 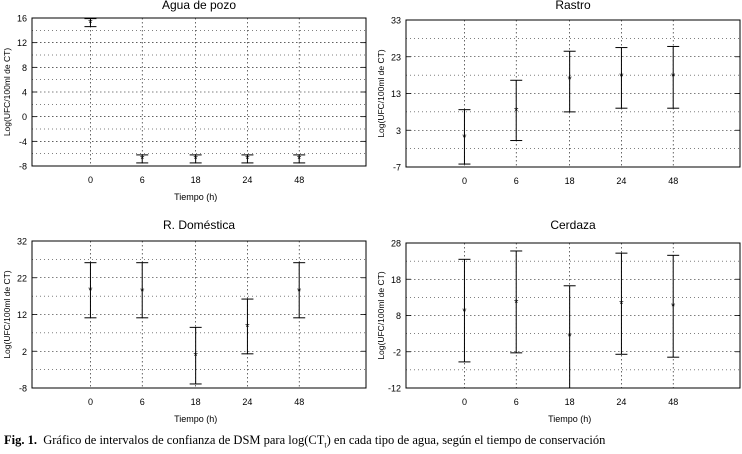 I want to click on y-tick-label: 4, so click(x=24, y=93).